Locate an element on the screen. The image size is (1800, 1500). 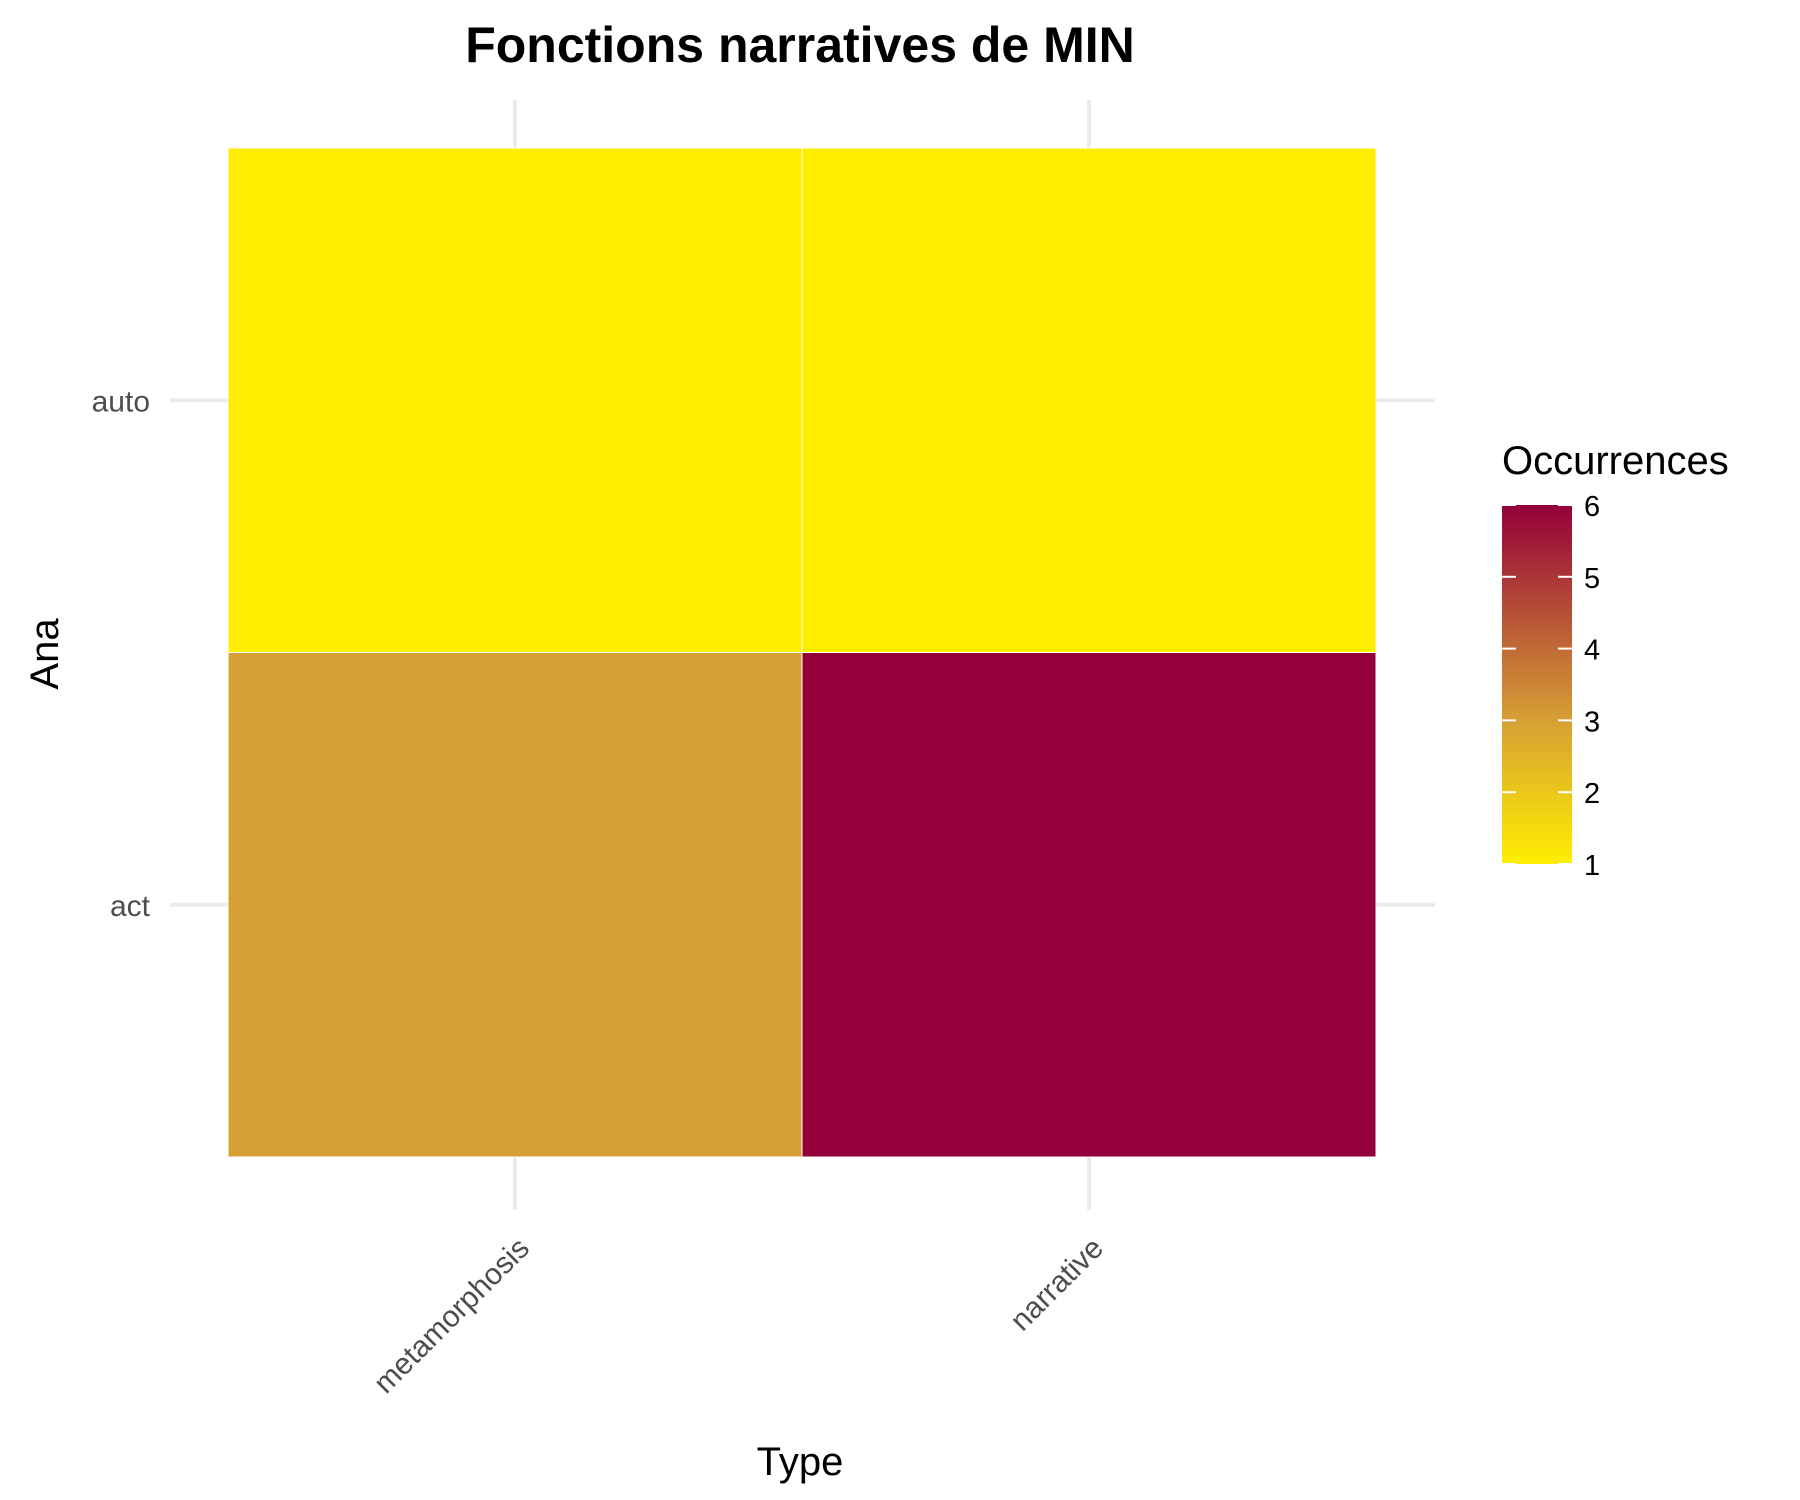
y-tick-label: act is located at coordinates (130, 906).